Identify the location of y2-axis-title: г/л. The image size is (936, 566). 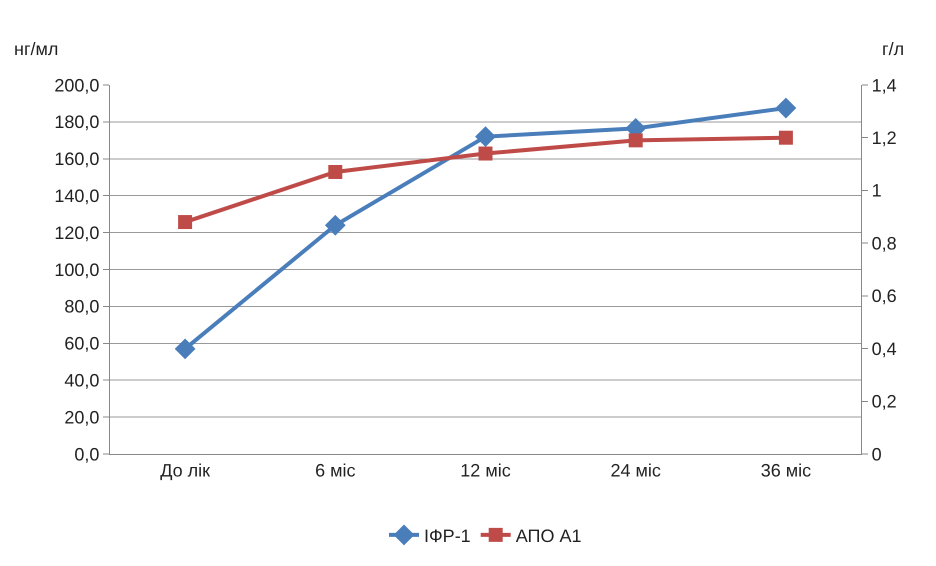
(893, 49).